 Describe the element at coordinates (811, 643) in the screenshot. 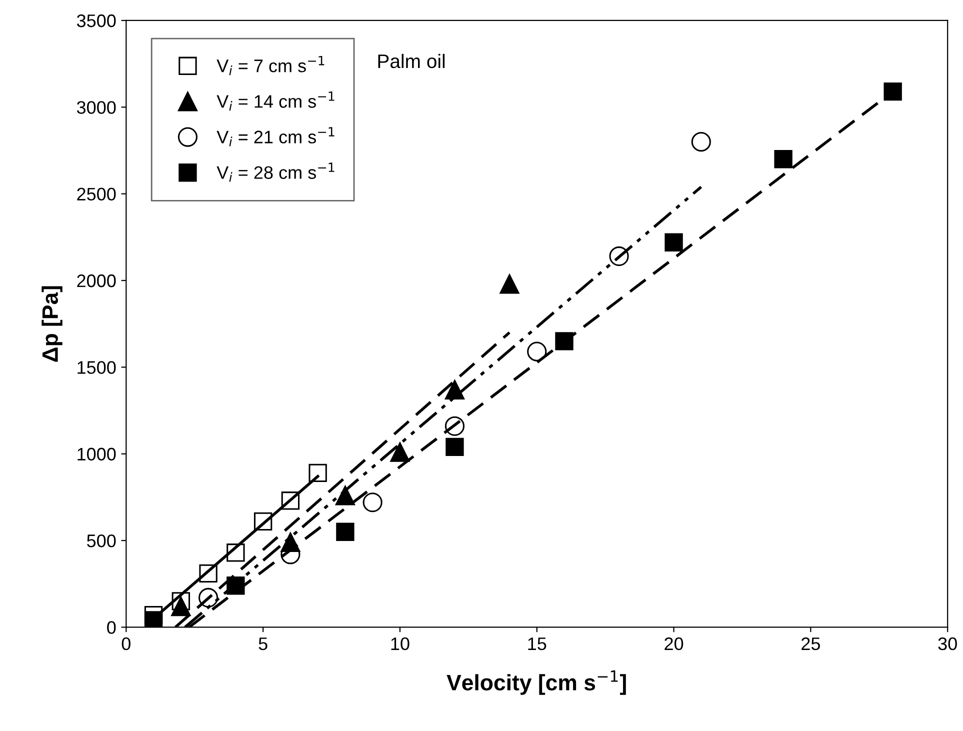

I see `x-tick-label: 25` at that location.